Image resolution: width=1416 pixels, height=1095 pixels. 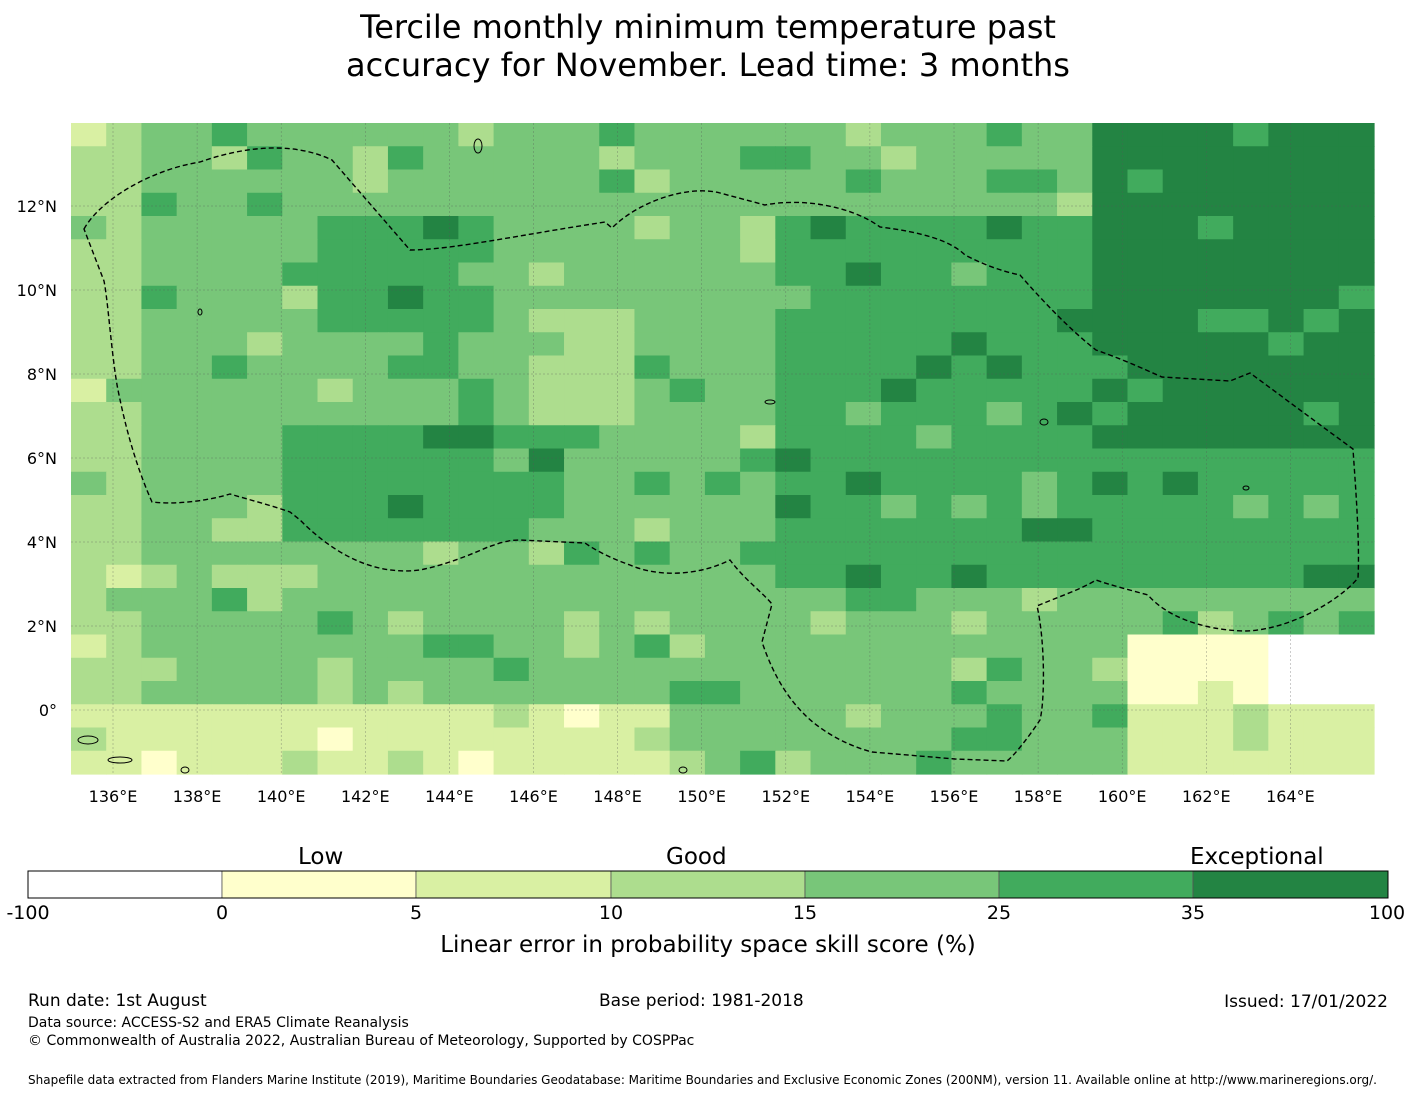 I want to click on longitude-tick-label: 164°E, so click(x=1290, y=796).